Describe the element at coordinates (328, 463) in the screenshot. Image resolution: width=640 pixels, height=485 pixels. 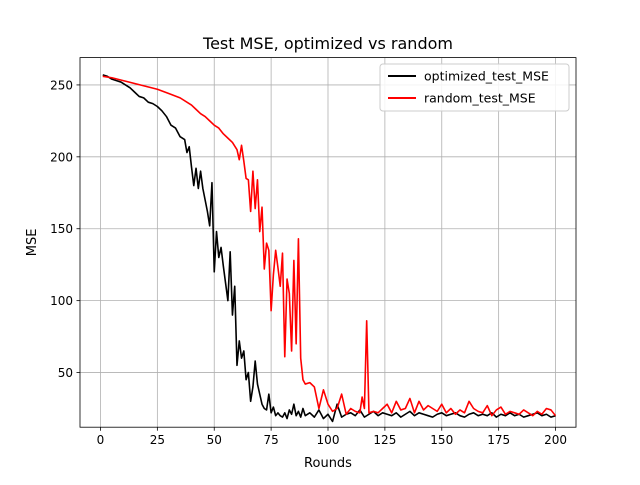
I see `x-axis-label: Rounds` at that location.